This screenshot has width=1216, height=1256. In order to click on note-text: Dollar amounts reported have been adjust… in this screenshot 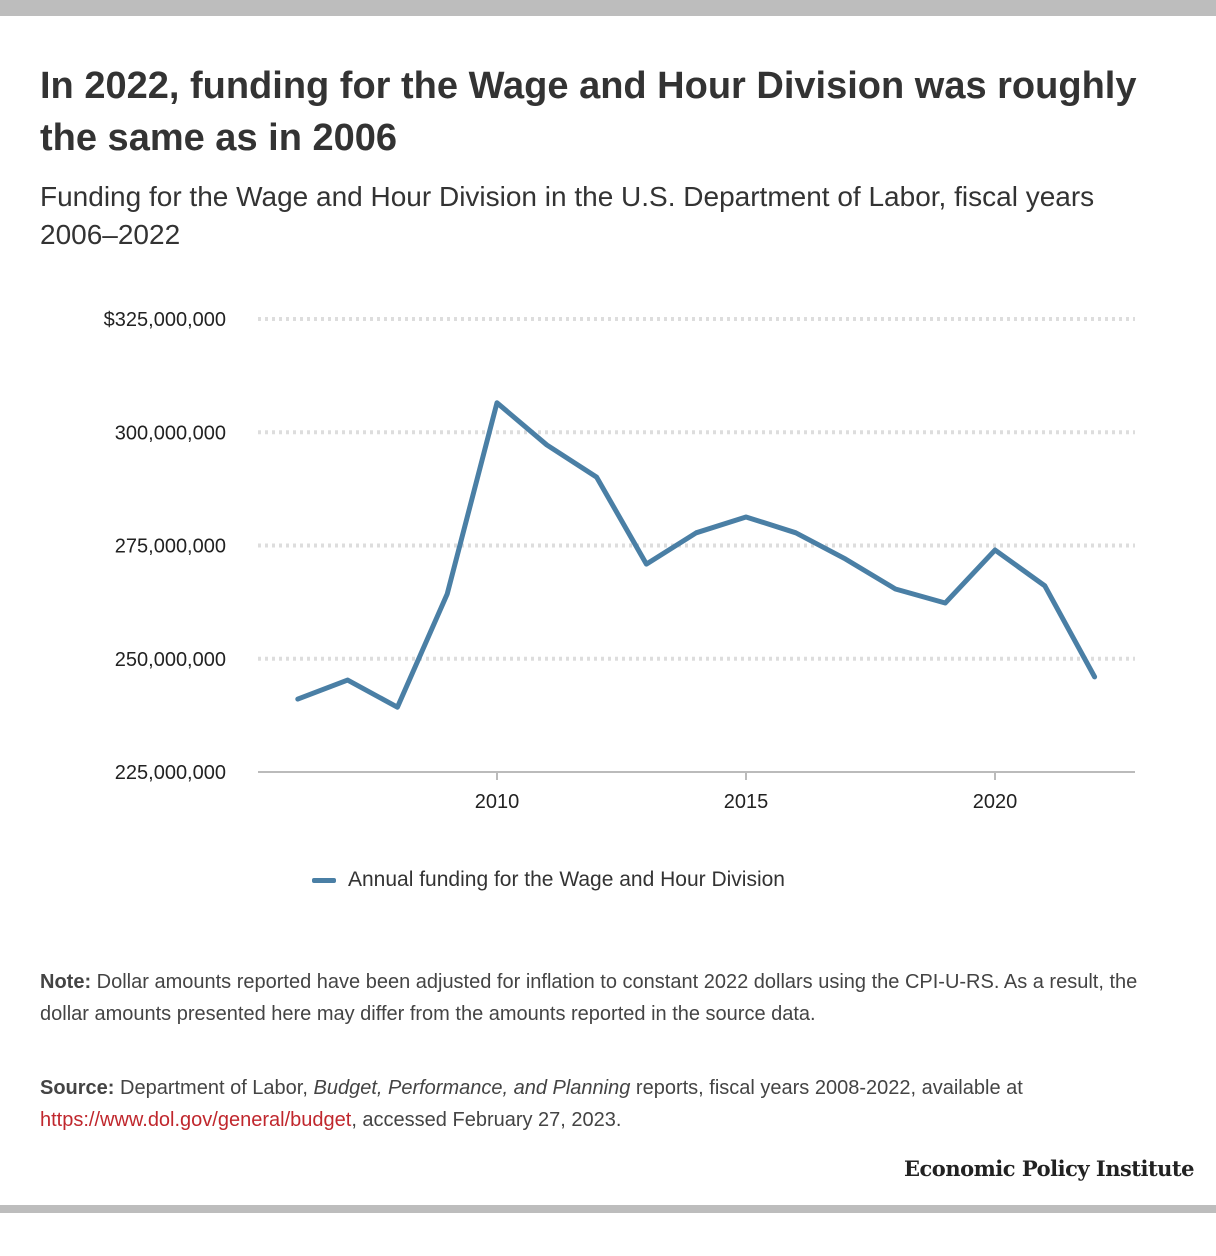, I will do `click(589, 998)`.